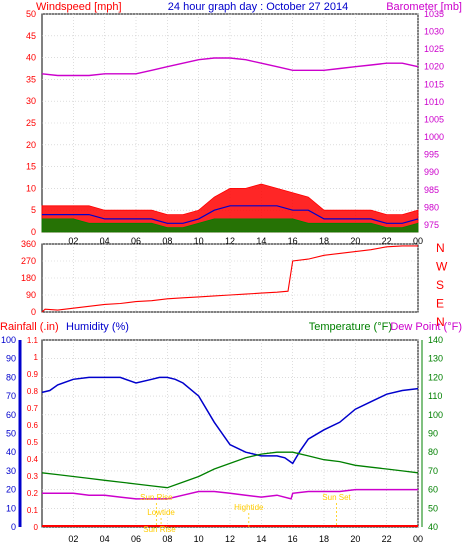 The height and width of the screenshot is (560, 466). What do you see at coordinates (433, 471) in the screenshot?
I see `temperature-tick-label: 70` at bounding box center [433, 471].